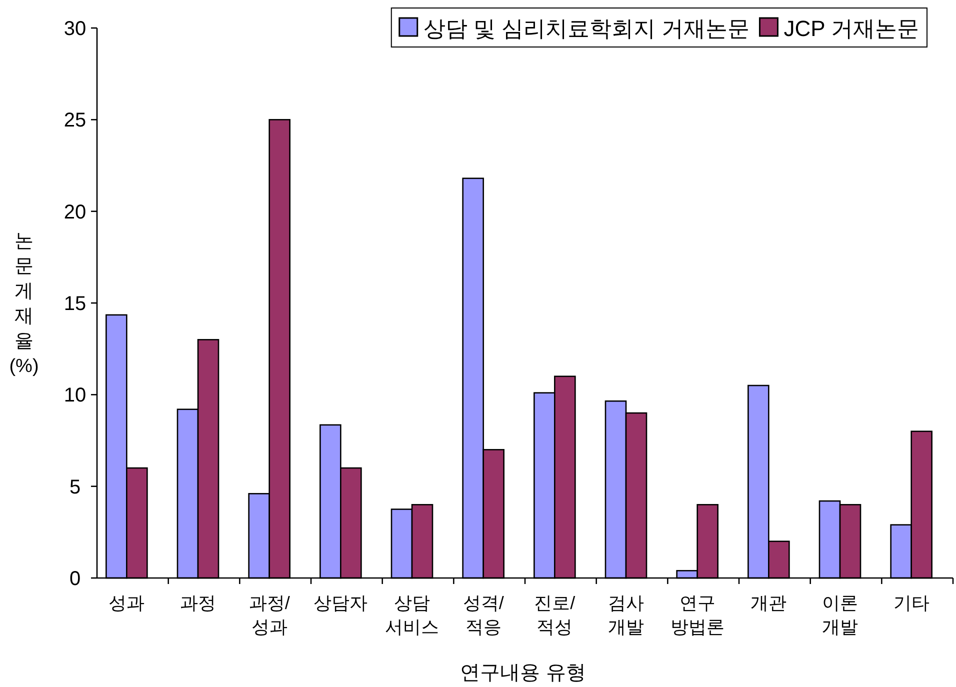 This screenshot has width=956, height=687. I want to click on y-tick-label: 20, so click(75, 212).